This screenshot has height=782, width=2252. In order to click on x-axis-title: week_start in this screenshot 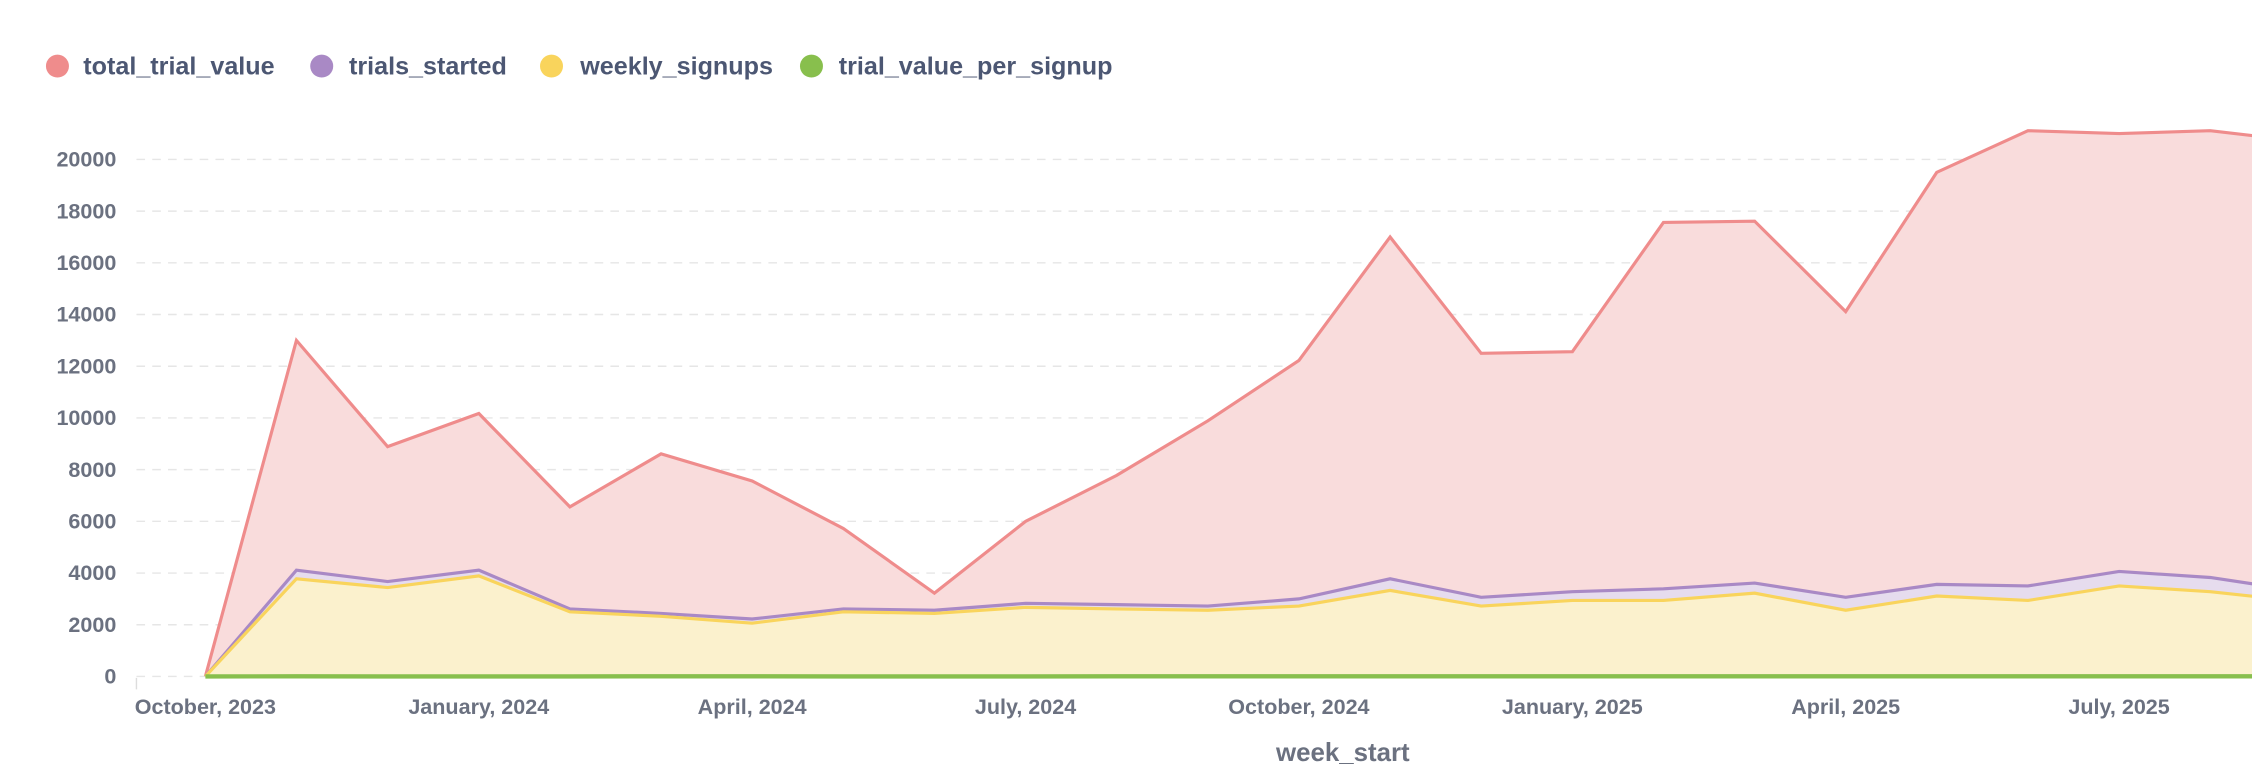, I will do `click(1342, 753)`.